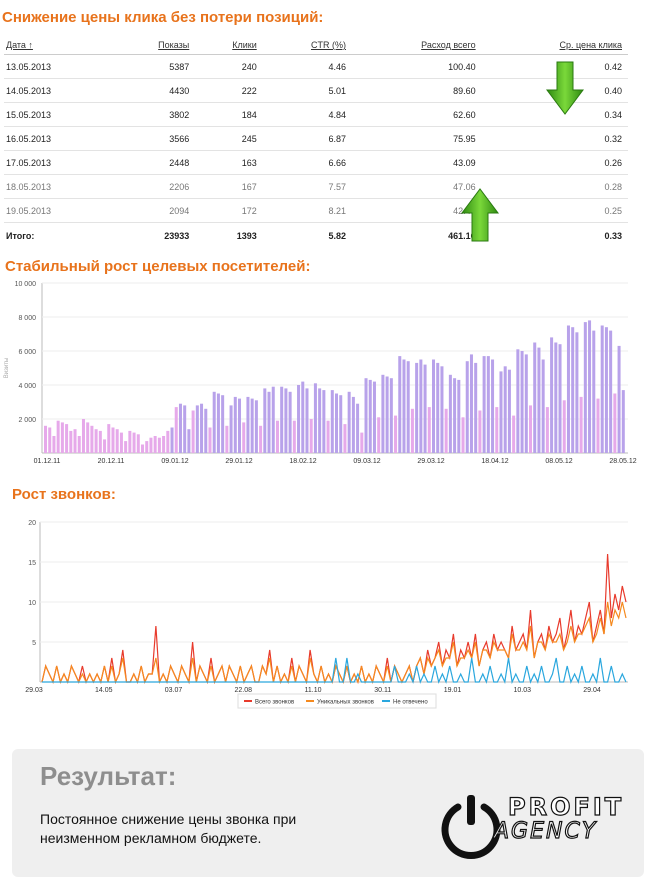  What do you see at coordinates (366, 461) in the screenshot?
I see `x-tick-label: 09.03.12` at bounding box center [366, 461].